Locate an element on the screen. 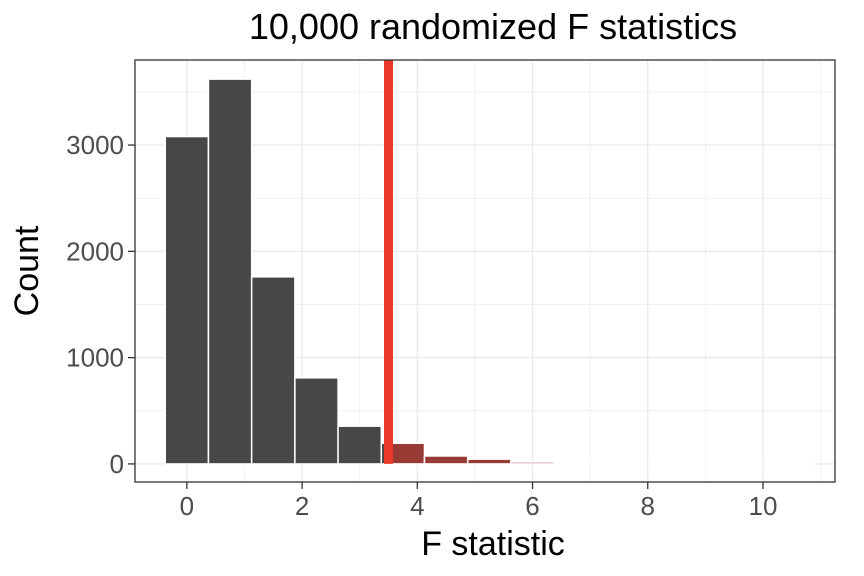 This screenshot has width=864, height=576. x-axis: 0 2 4 6 8 10 is located at coordinates (479, 501).